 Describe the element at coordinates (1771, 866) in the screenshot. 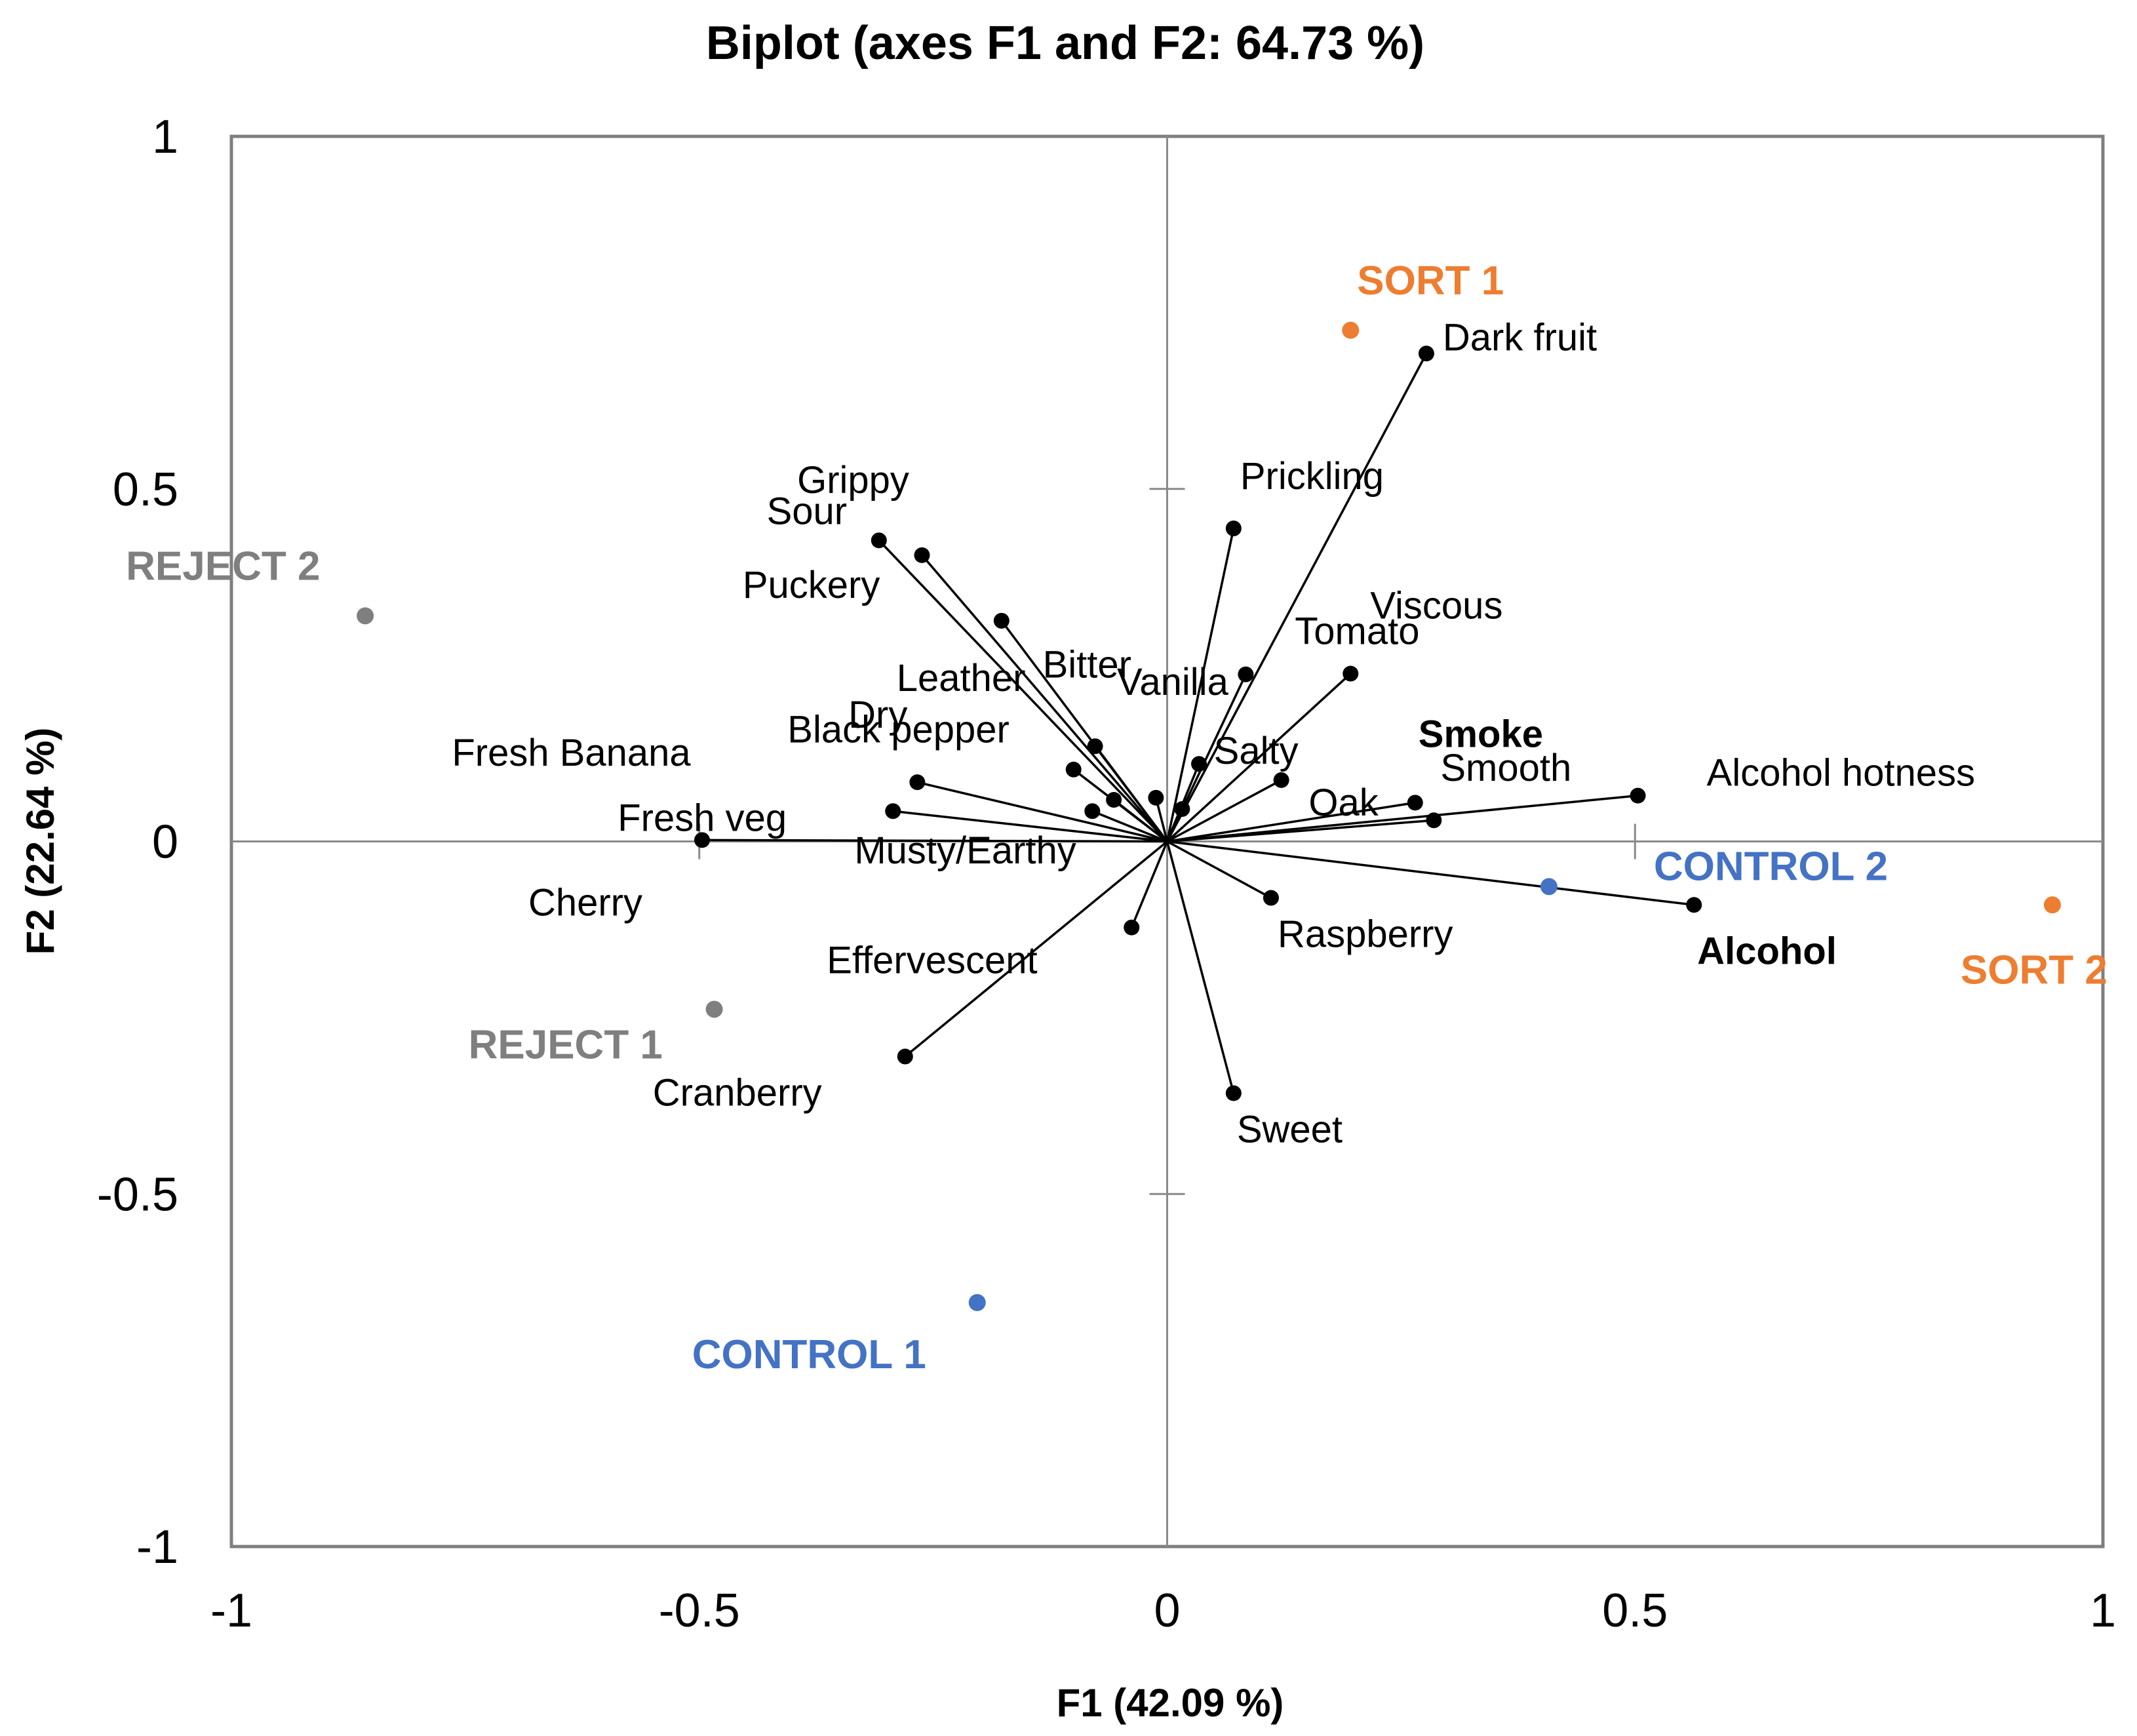

I see `observation-label: CONTROL 2` at that location.